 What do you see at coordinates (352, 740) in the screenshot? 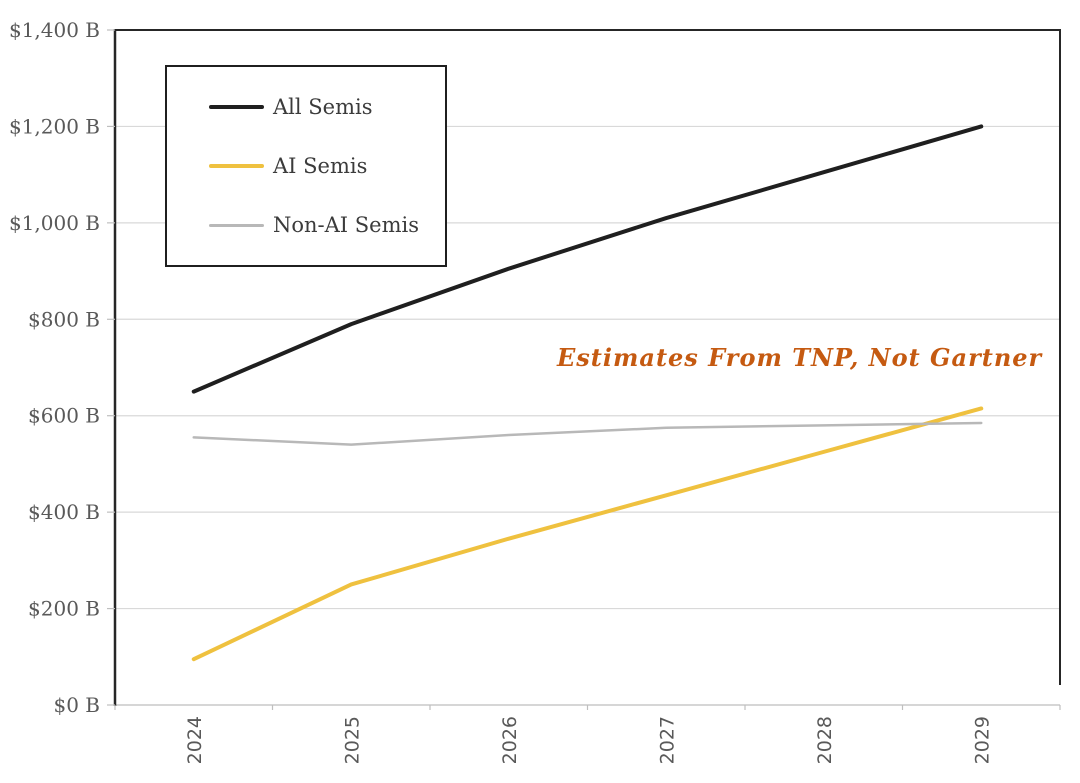
I see `x-axis-tick-label: 2025` at bounding box center [352, 740].